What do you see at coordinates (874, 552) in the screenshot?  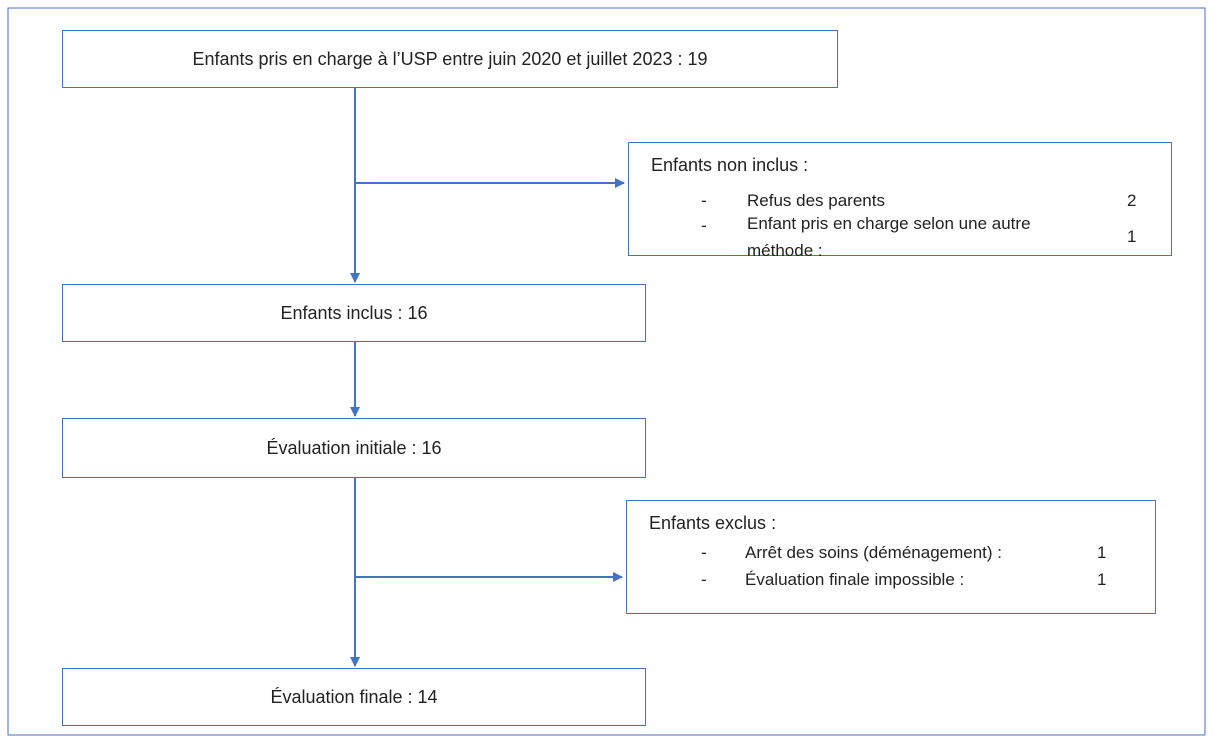 I see `item-label: Arrêt des soins (déménagement) :` at bounding box center [874, 552].